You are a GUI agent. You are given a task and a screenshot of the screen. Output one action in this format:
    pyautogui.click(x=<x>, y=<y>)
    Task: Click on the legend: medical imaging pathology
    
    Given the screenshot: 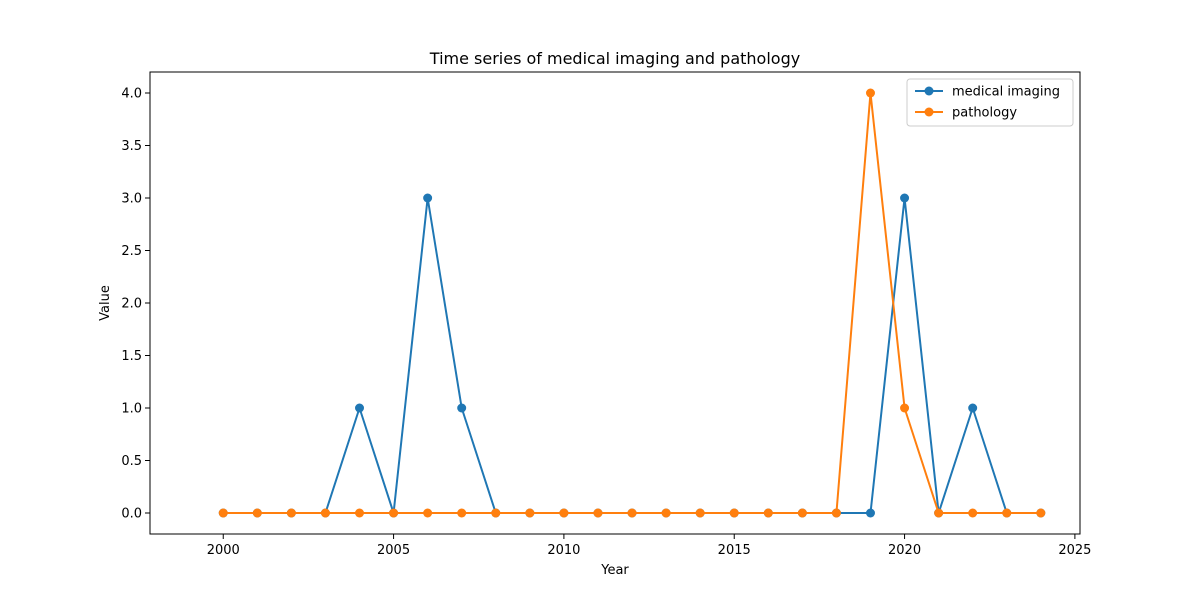 What is the action you would take?
    pyautogui.click(x=990, y=102)
    